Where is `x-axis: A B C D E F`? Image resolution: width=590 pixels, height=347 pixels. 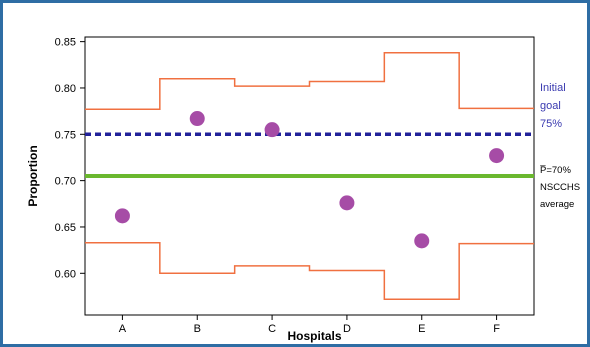 x-axis: A B C D E F is located at coordinates (309, 325).